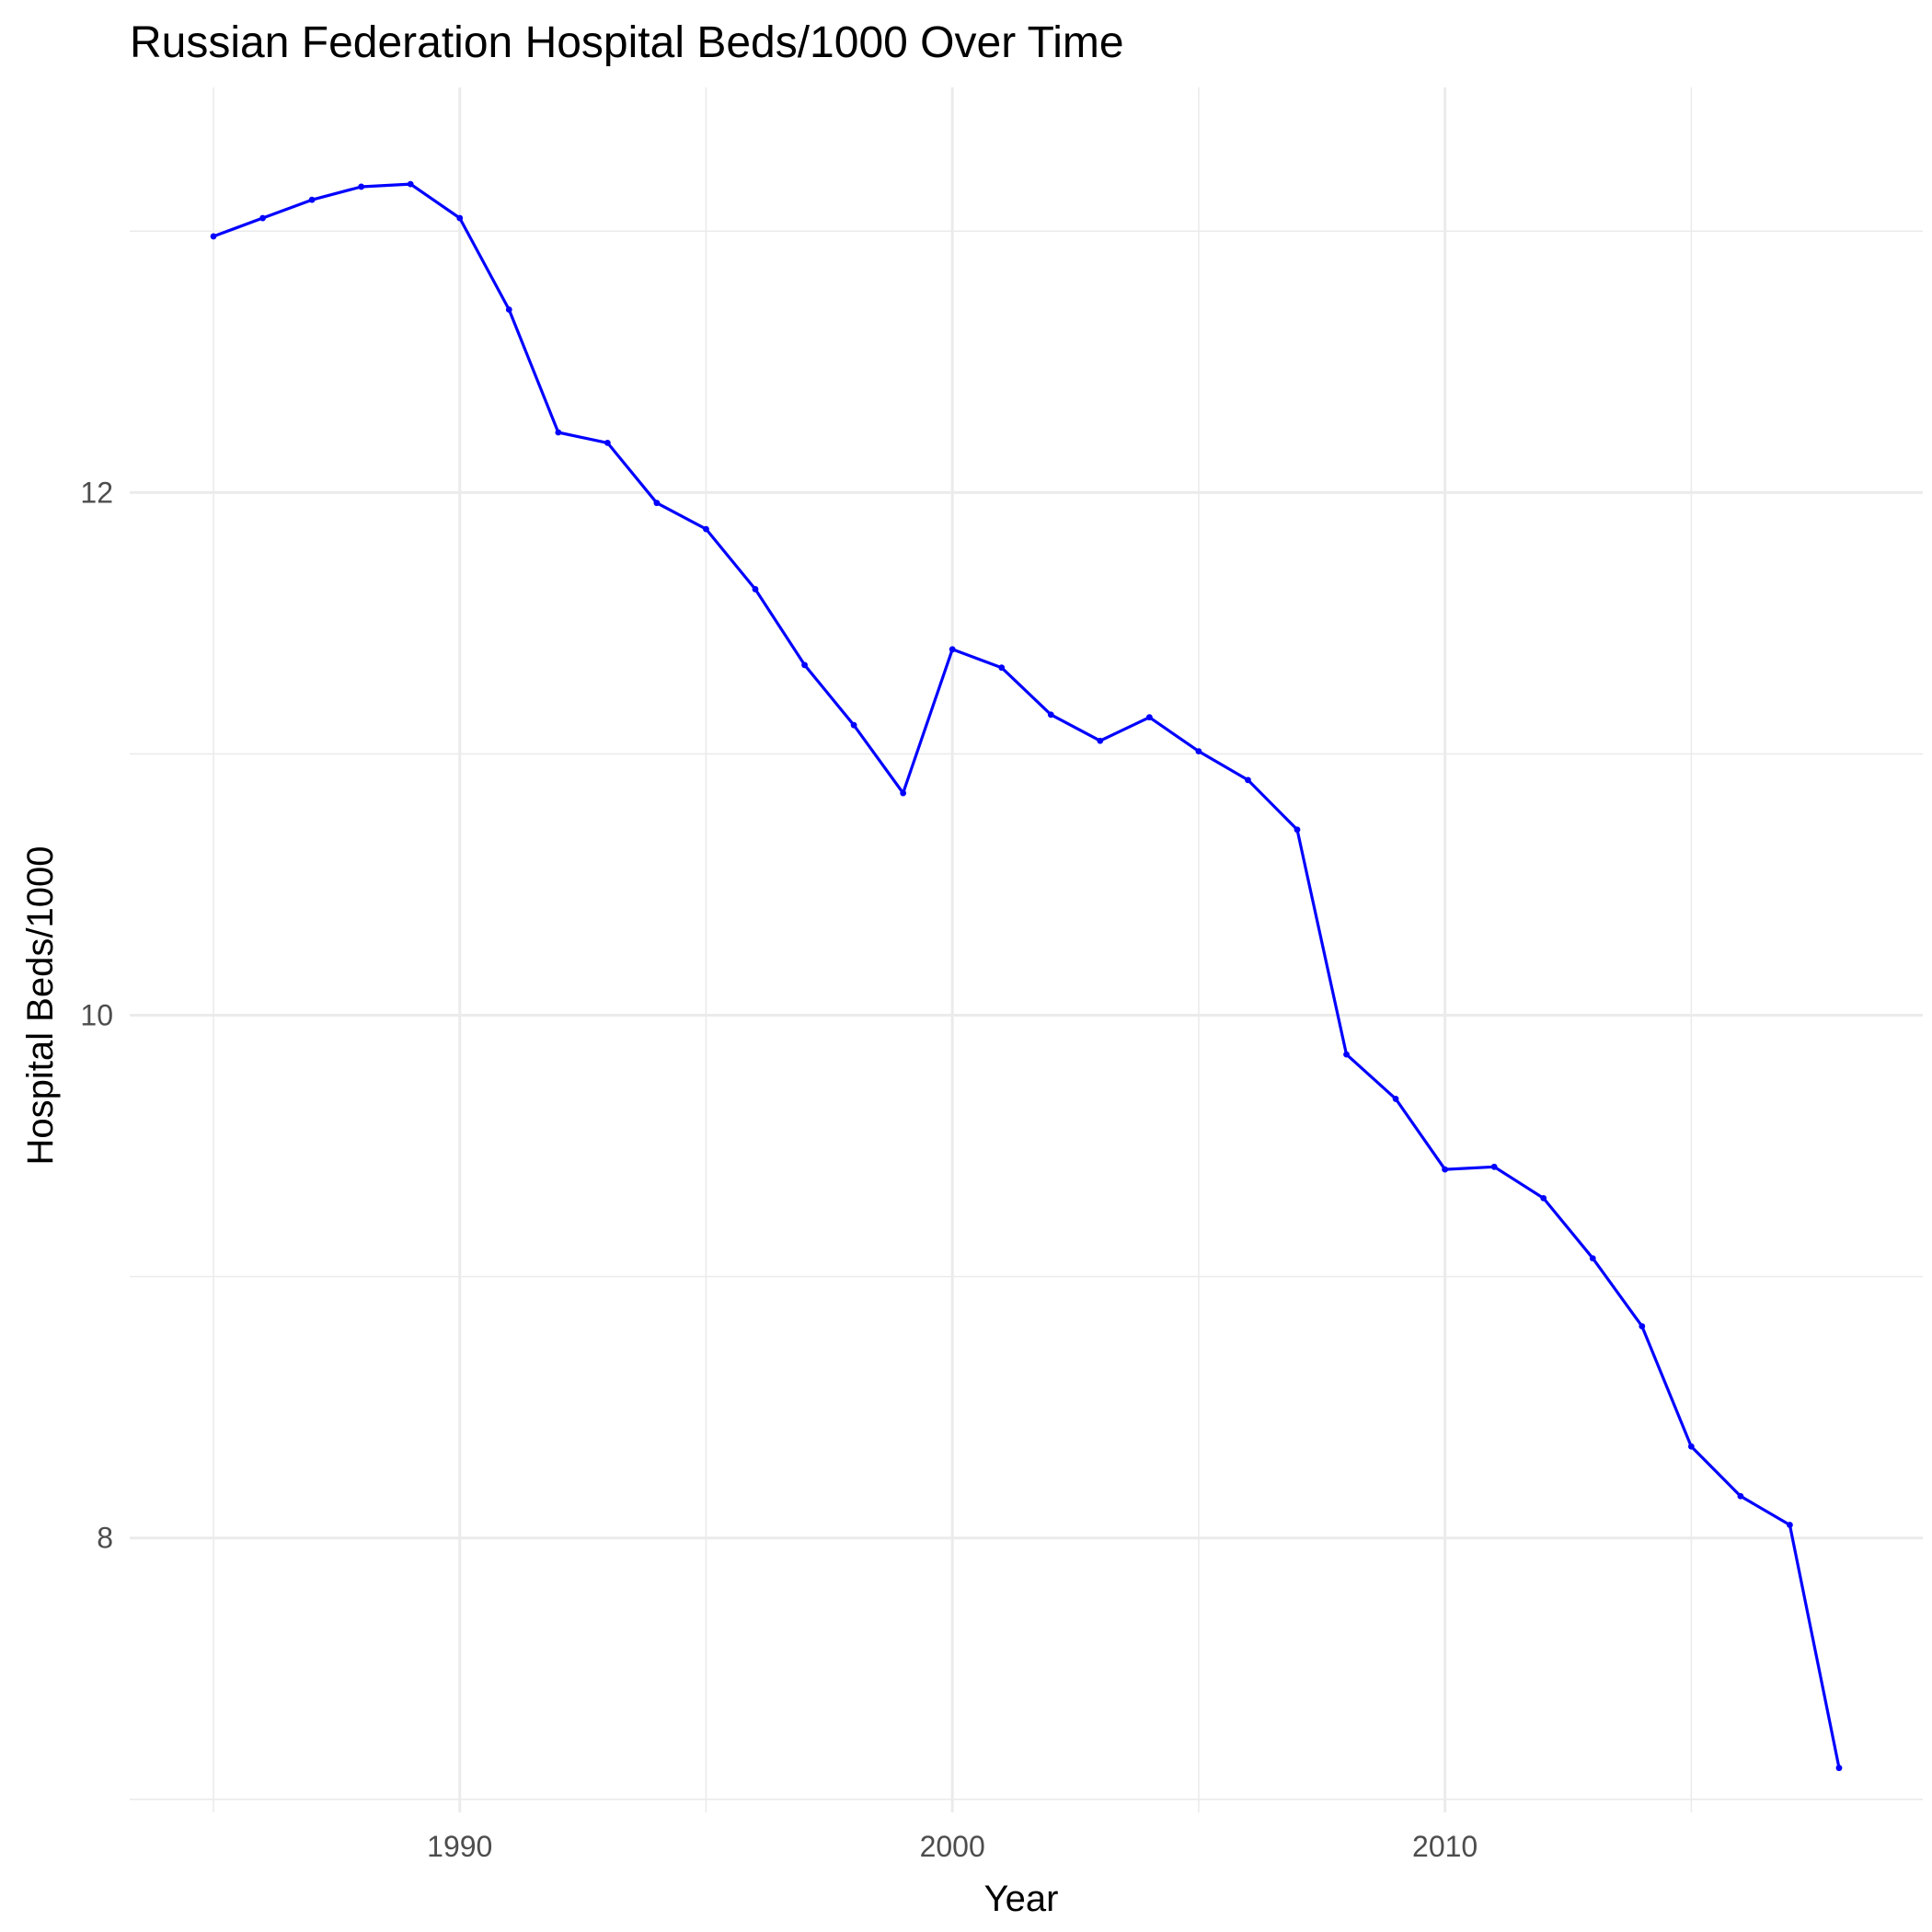 This screenshot has height=1932, width=1932. Describe the element at coordinates (96, 493) in the screenshot. I see `y-tick-label: 12` at that location.